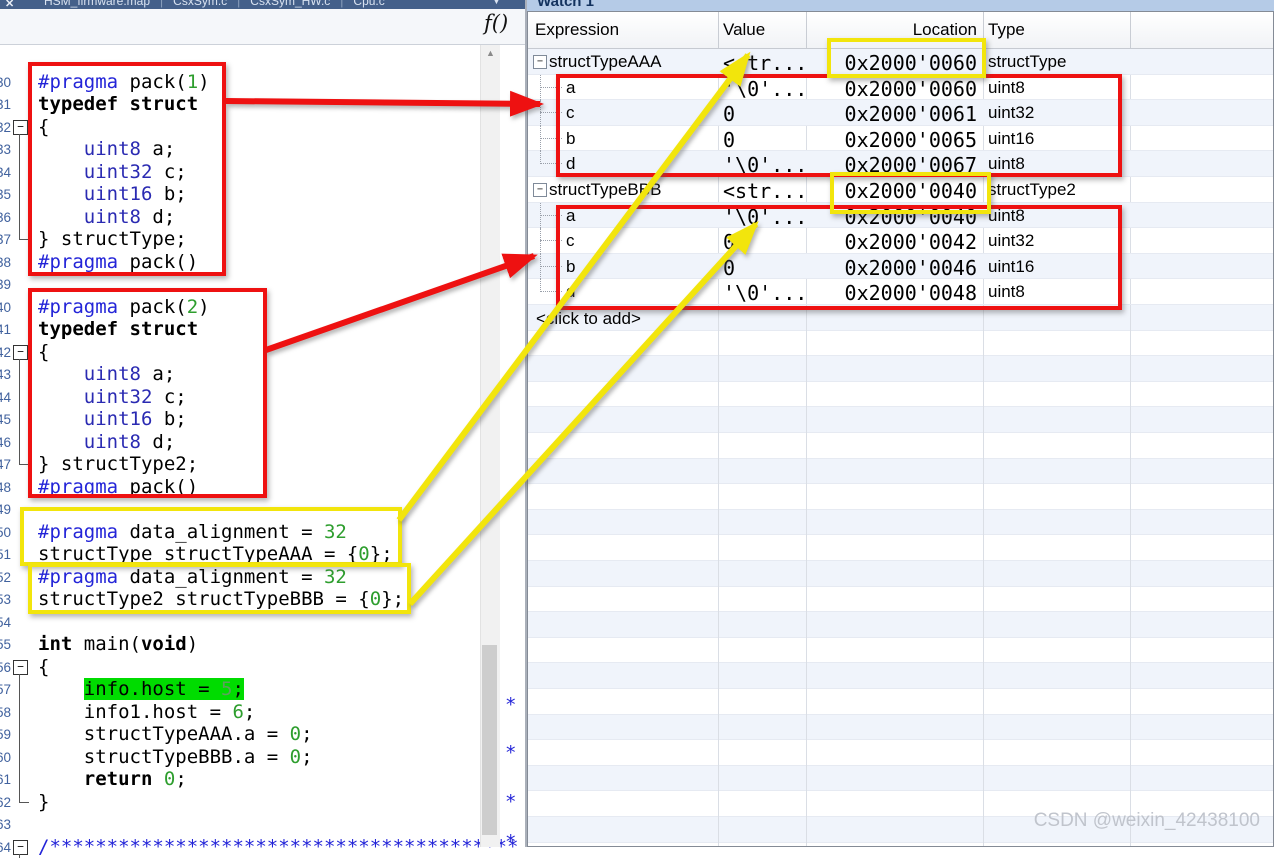 The image size is (1274, 858). Describe the element at coordinates (238, 689) in the screenshot. I see `highlighted-code: ;` at that location.